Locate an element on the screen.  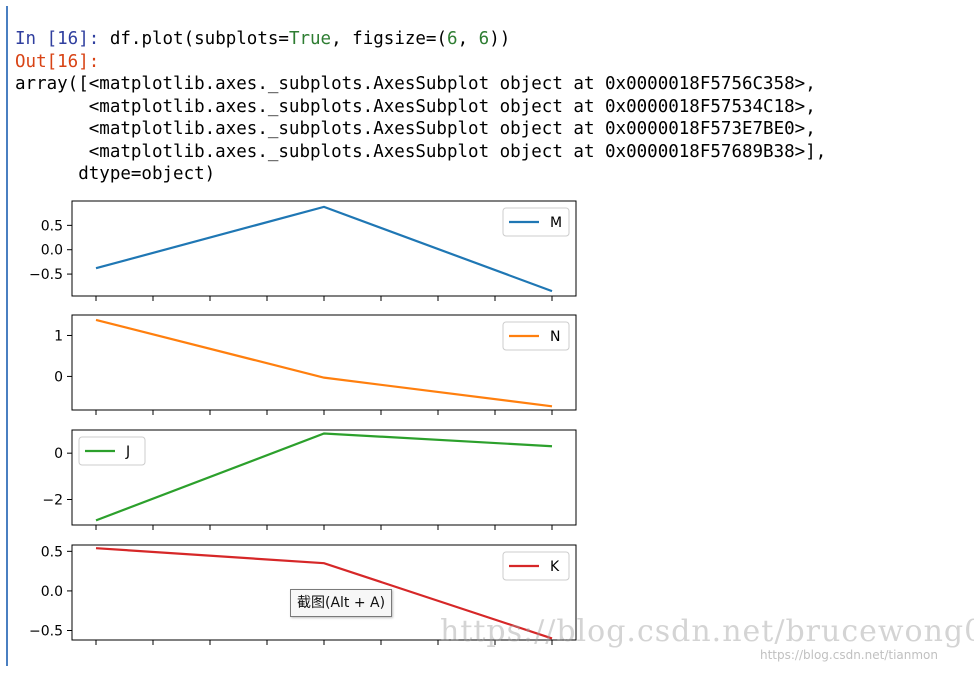
legend-label: M is located at coordinates (556, 223).